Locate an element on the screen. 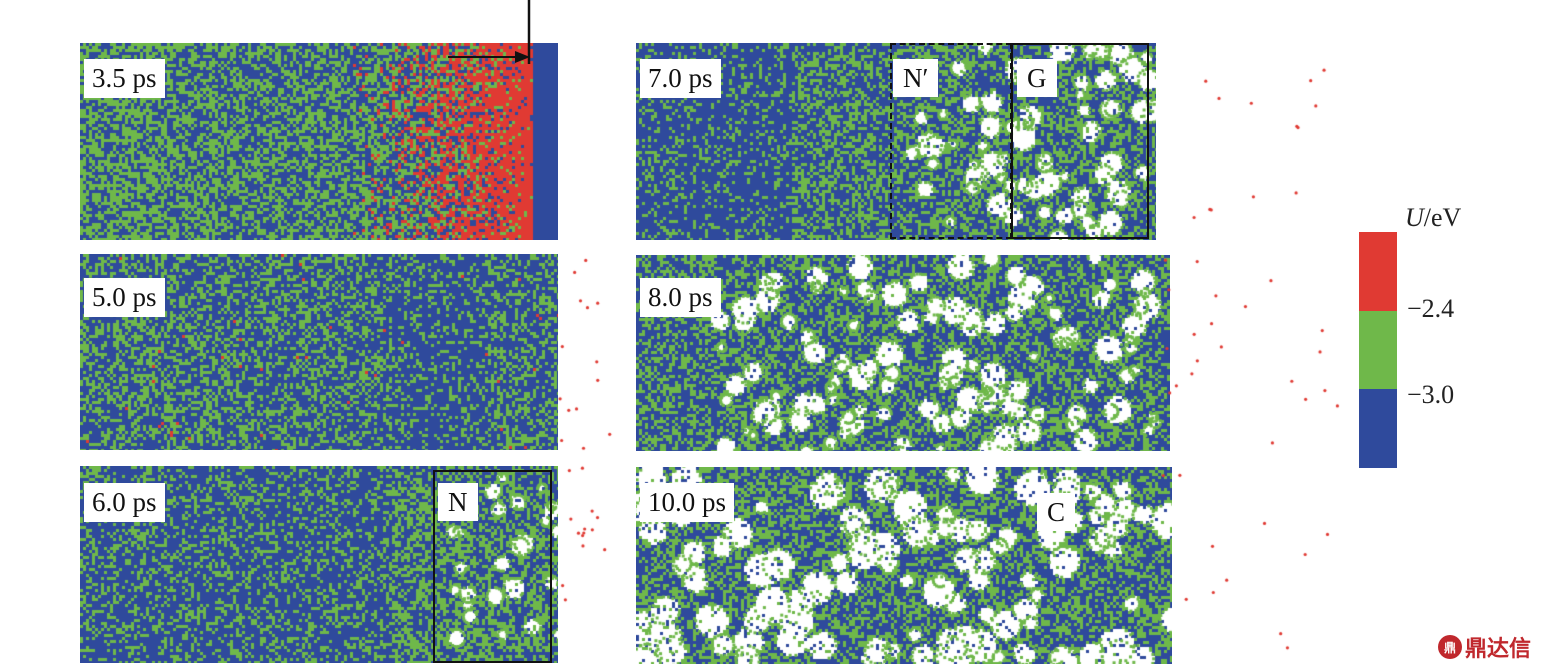  time-label: 10.0 ps is located at coordinates (687, 502).